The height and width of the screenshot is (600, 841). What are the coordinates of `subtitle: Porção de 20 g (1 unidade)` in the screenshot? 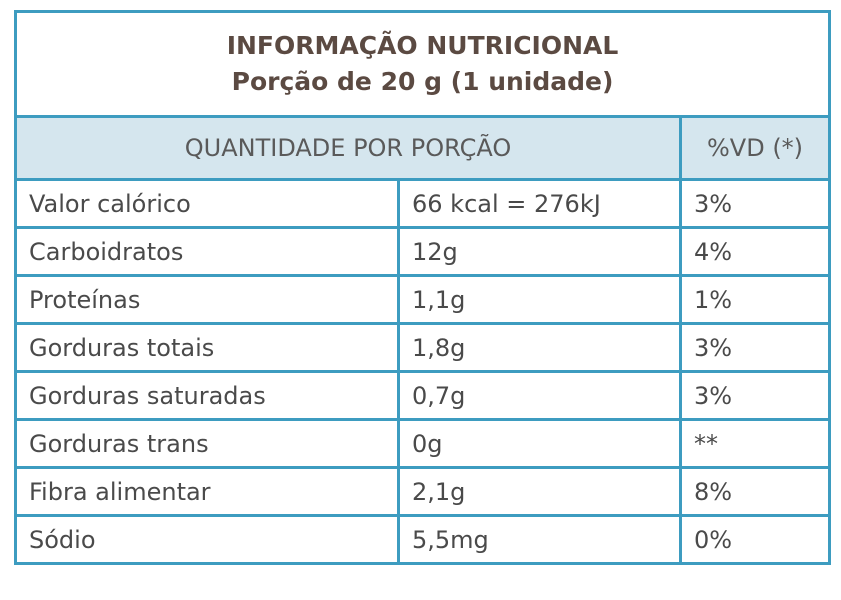 It's located at (422, 81).